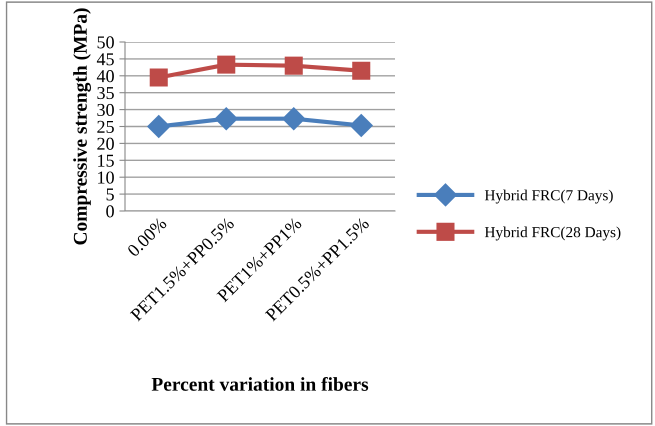 Image resolution: width=655 pixels, height=426 pixels. I want to click on y-tick-label: 25, so click(105, 126).